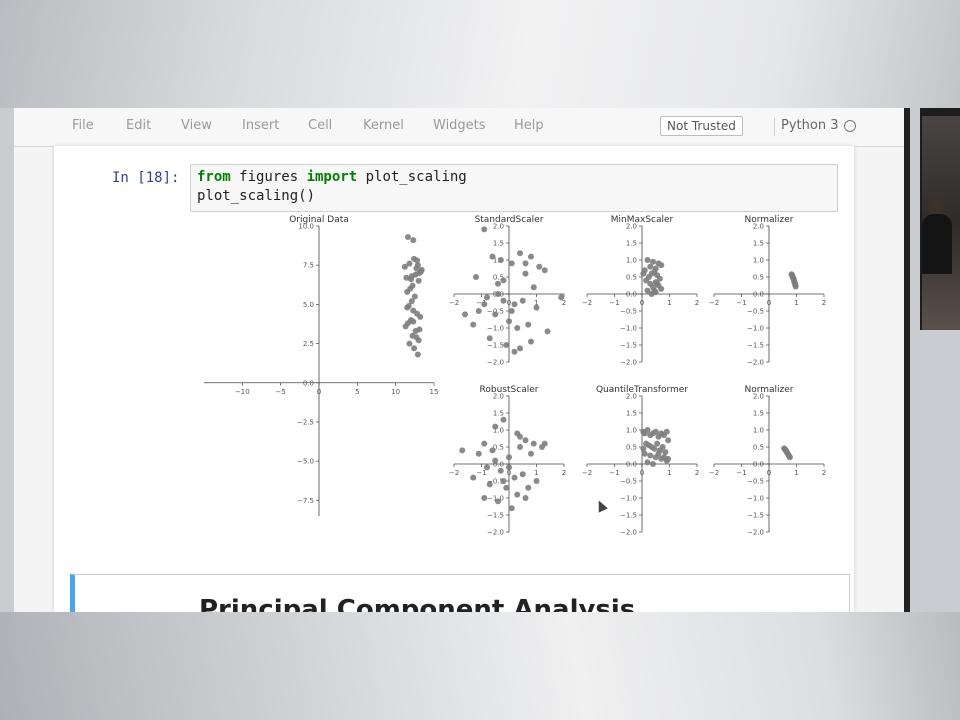 The width and height of the screenshot is (960, 720). What do you see at coordinates (261, 125) in the screenshot?
I see `menu-insert: Insert` at bounding box center [261, 125].